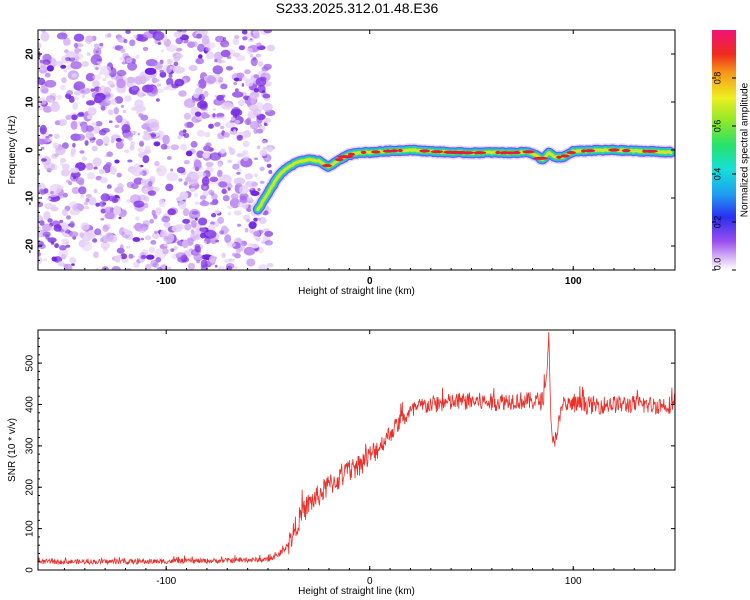 The height and width of the screenshot is (600, 750). Describe the element at coordinates (717, 174) in the screenshot. I see `colorbar-tick-label: 0.4` at that location.